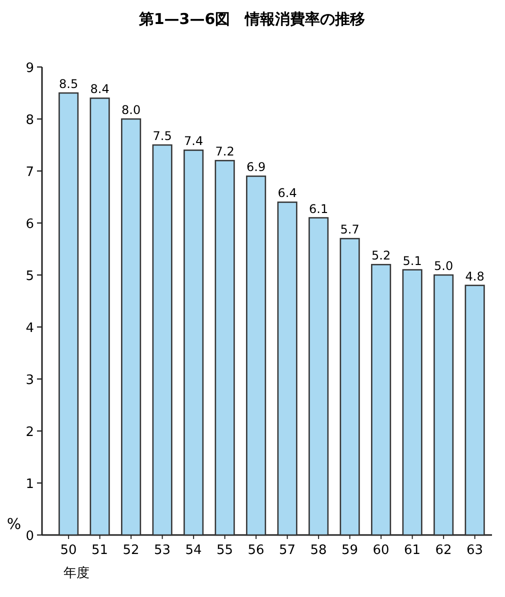 The image size is (505, 597). I want to click on x-tick-label: 50, so click(68, 550).